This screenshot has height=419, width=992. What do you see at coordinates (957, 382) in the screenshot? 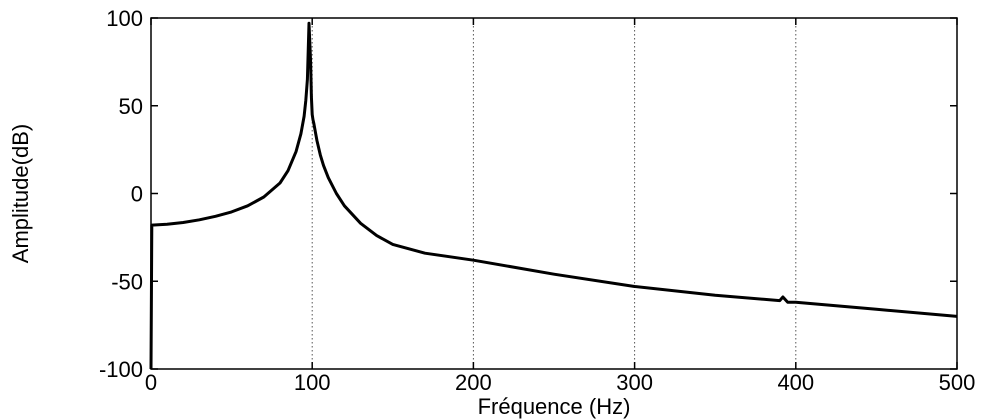
I see `x-tick-label: 500` at bounding box center [957, 382].